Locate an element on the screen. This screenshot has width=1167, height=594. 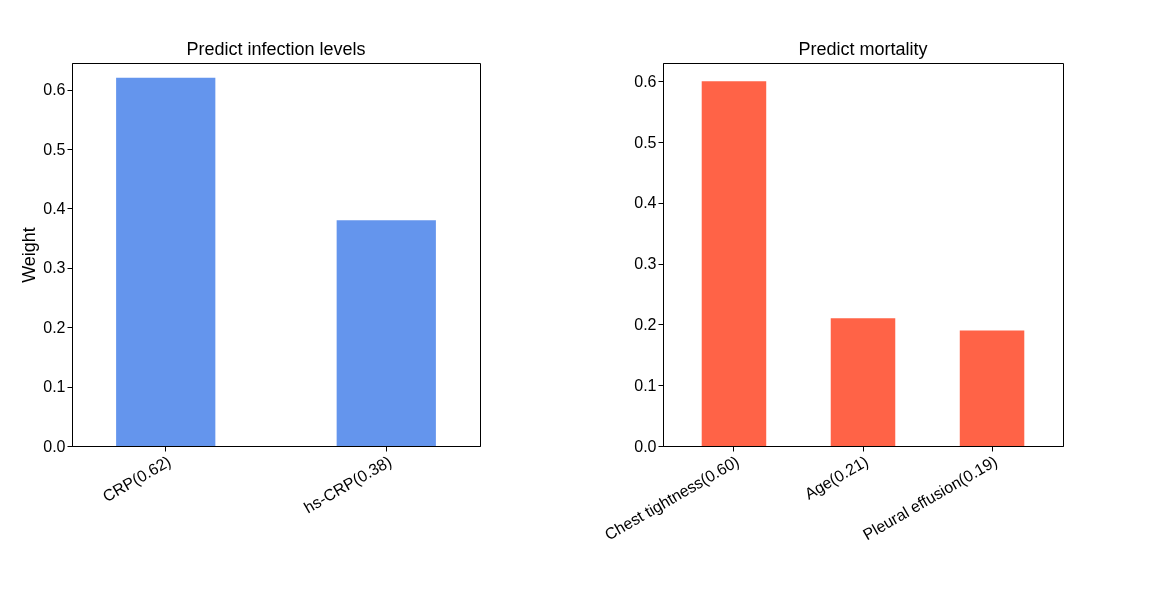
y-axis-title: Weight is located at coordinates (29, 255).